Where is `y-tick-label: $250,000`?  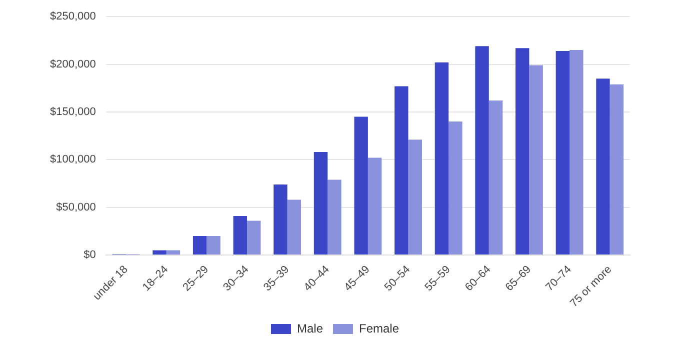
y-tick-label: $250,000 is located at coordinates (73, 16).